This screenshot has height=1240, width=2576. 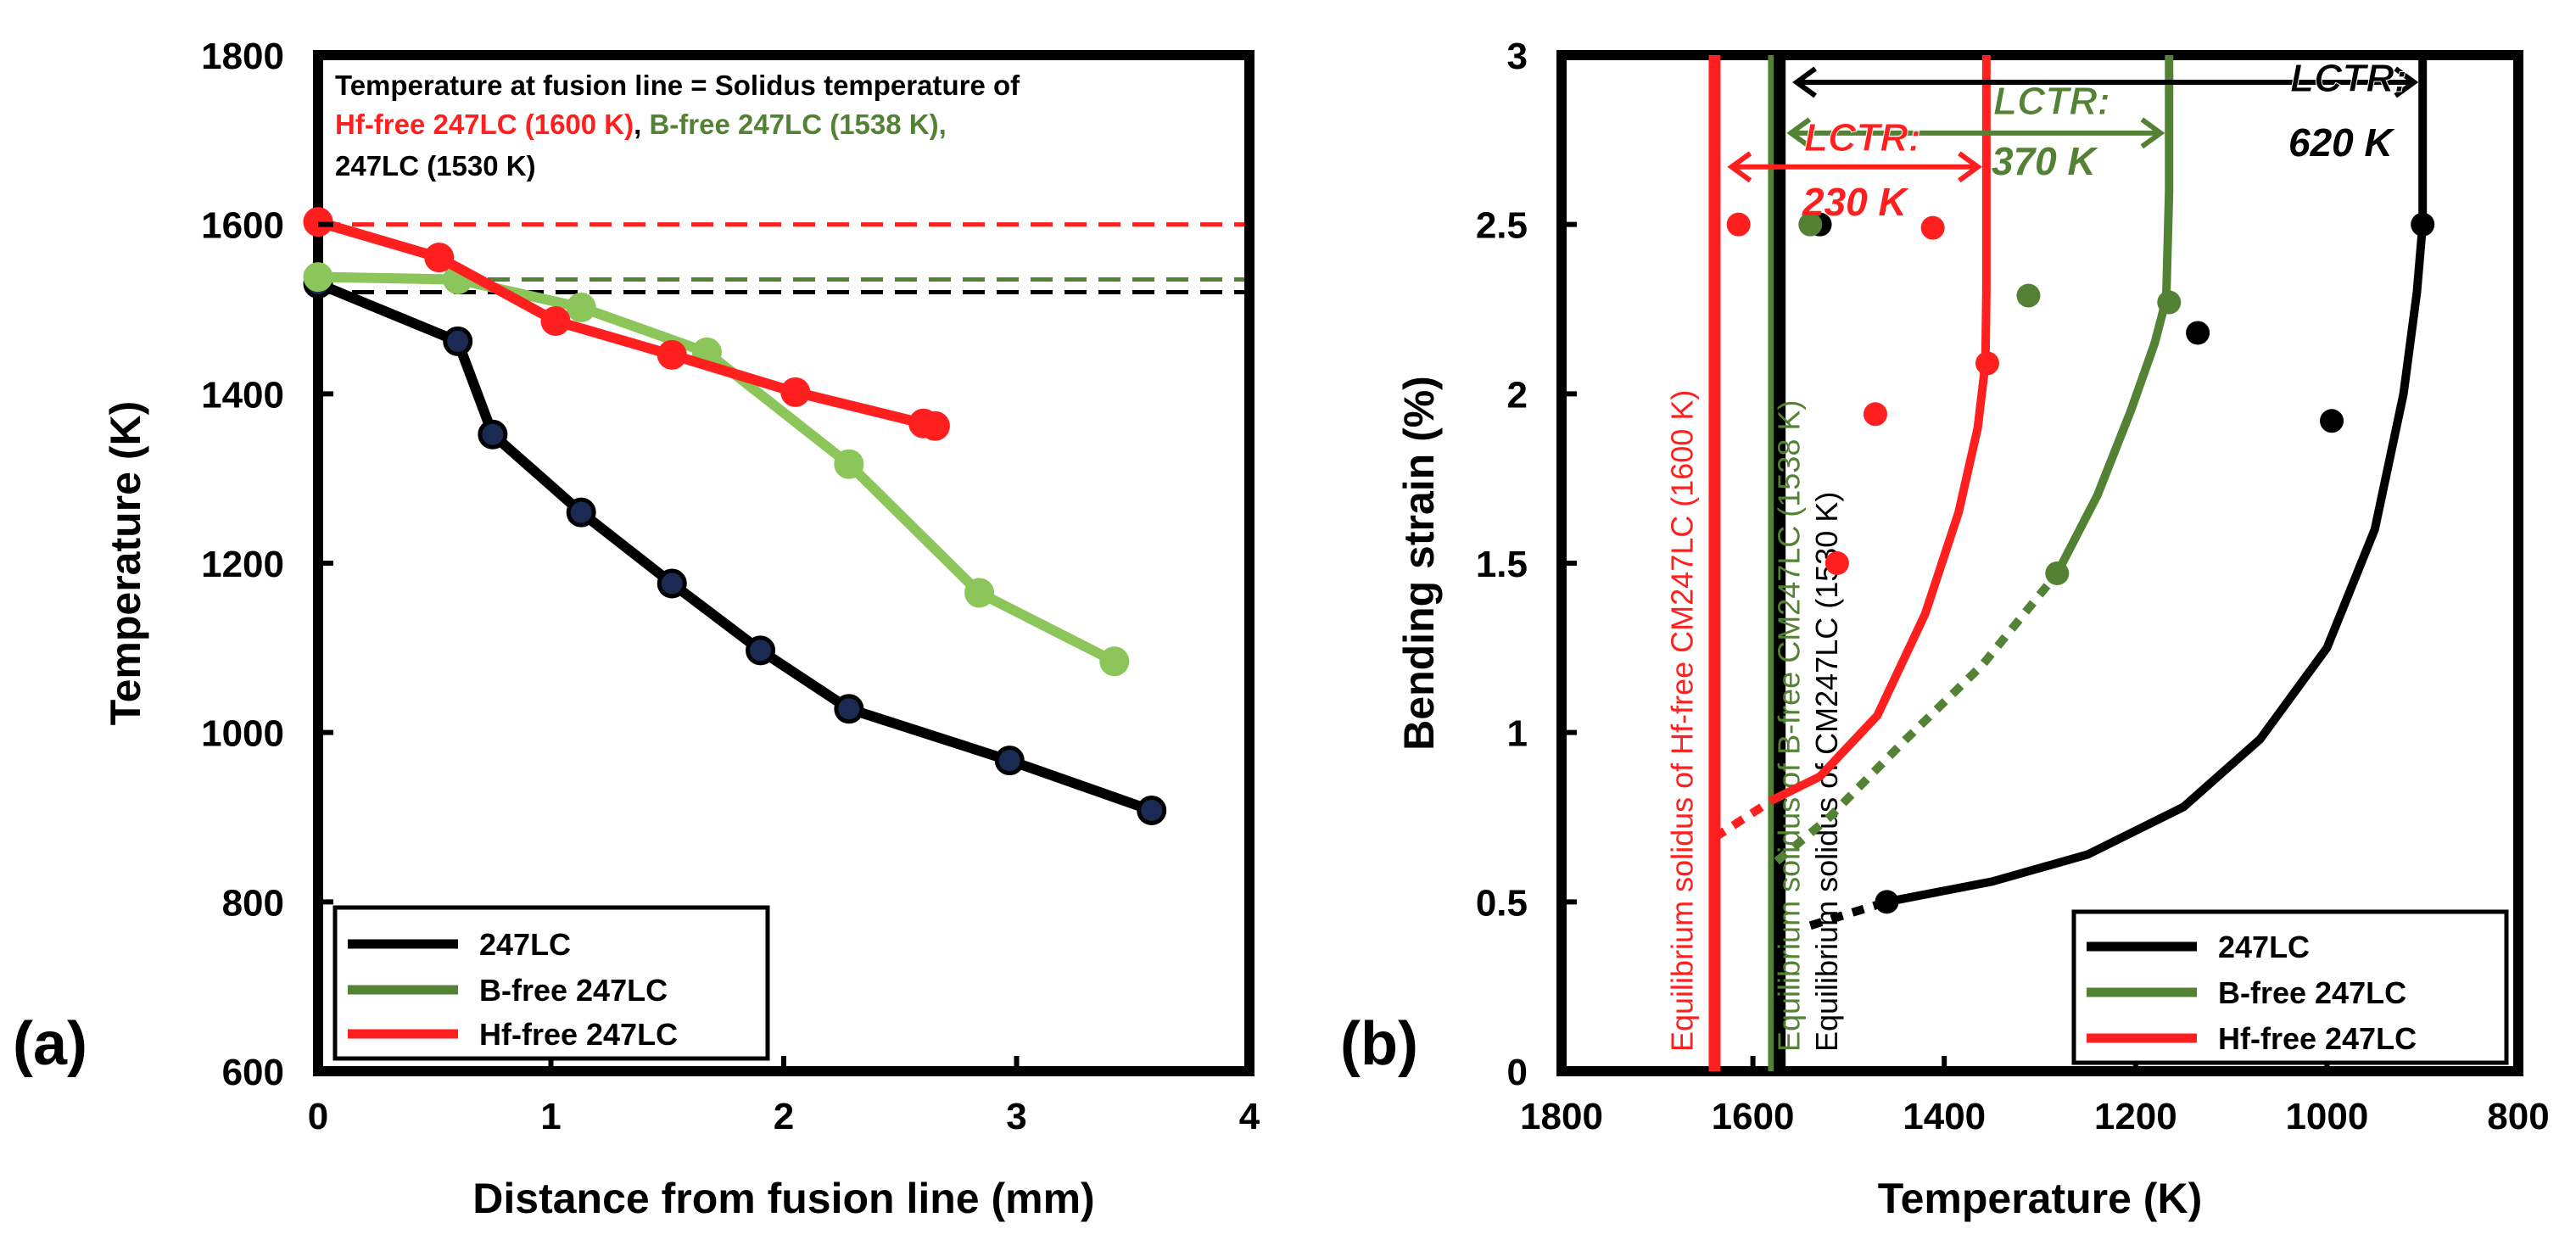 What do you see at coordinates (435, 166) in the screenshot?
I see `panel-a-annotation-line3: 247LC (1530 K)` at bounding box center [435, 166].